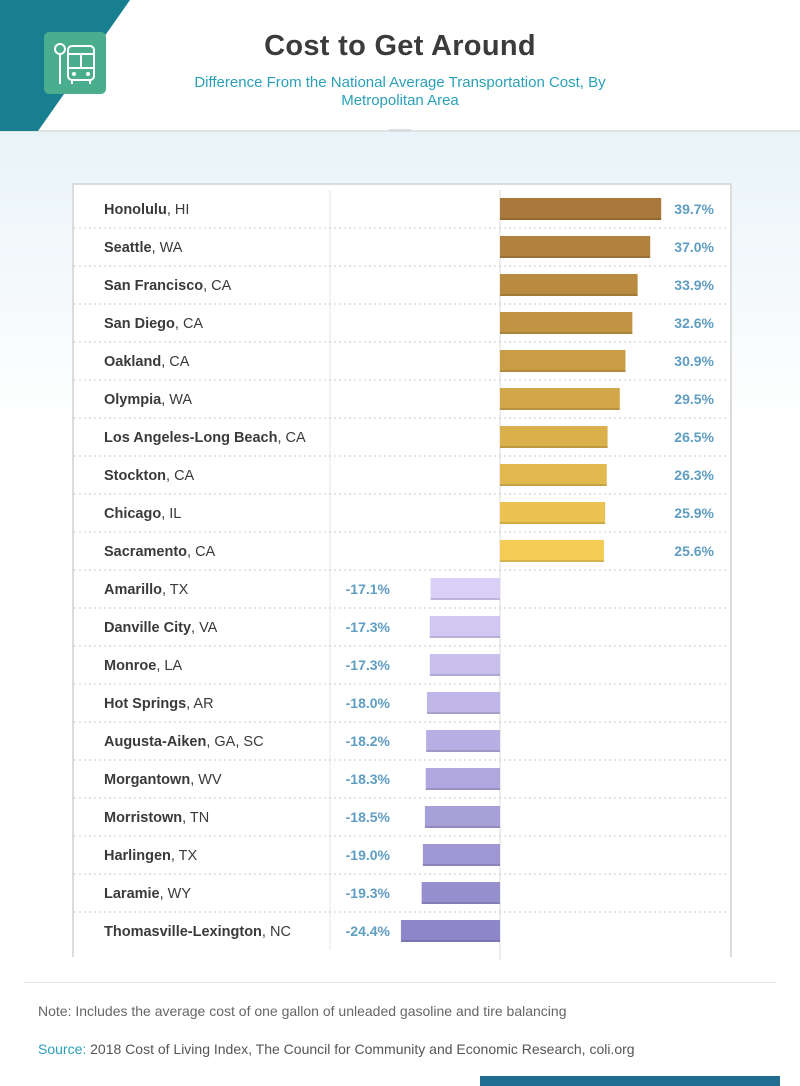 This screenshot has width=800, height=1086. Describe the element at coordinates (132, 362) in the screenshot. I see `category-city: Oakland` at that location.